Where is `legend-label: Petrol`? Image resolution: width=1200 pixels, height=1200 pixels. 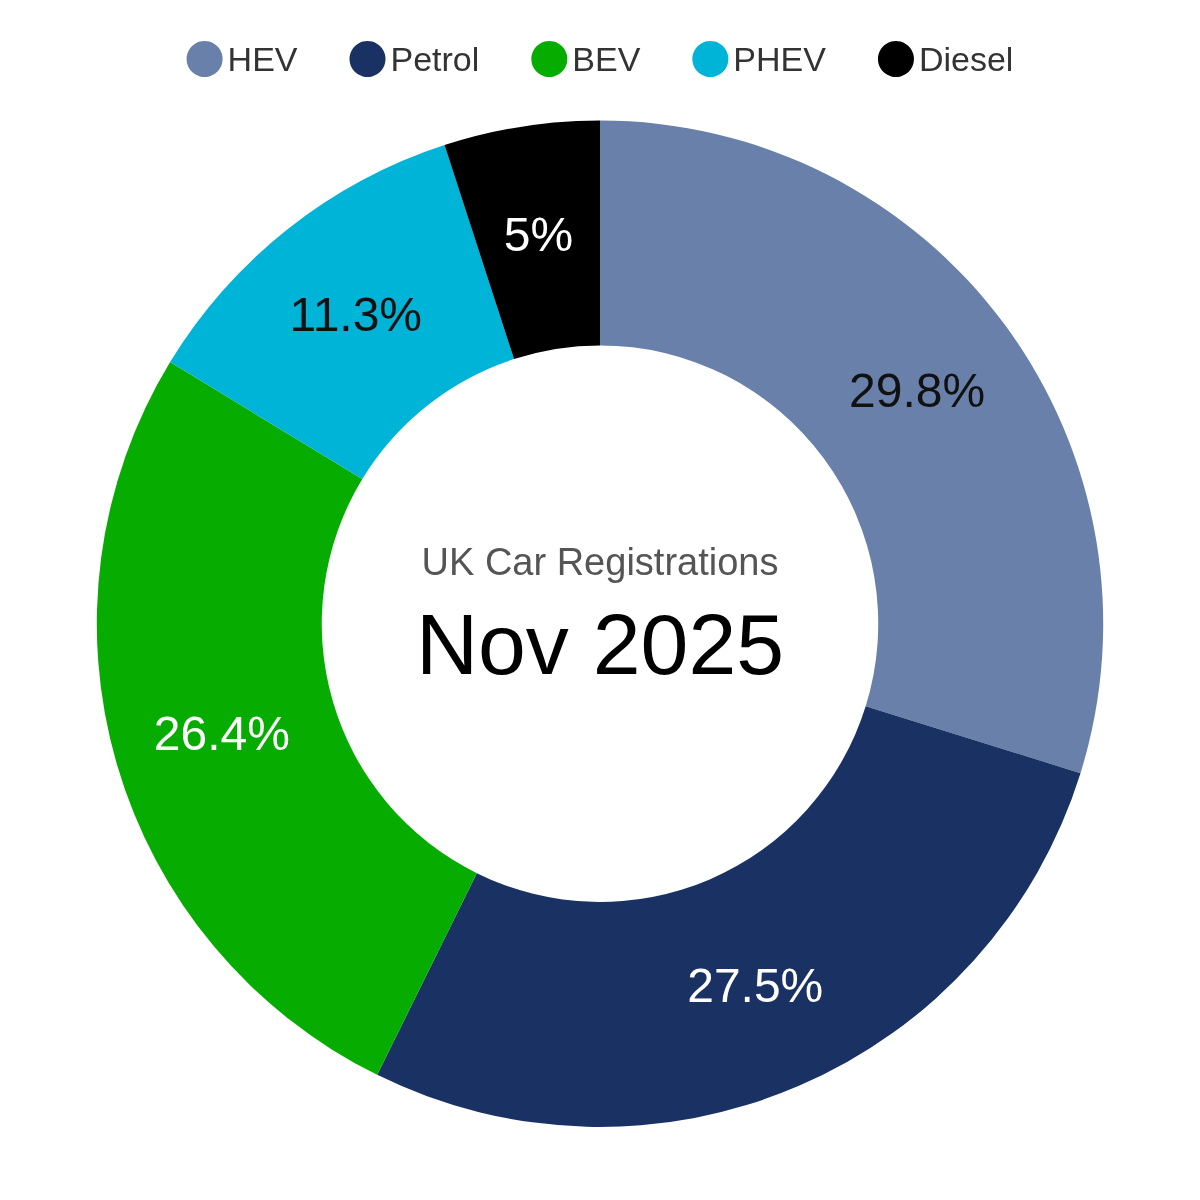
legend-label: Petrol is located at coordinates (435, 59).